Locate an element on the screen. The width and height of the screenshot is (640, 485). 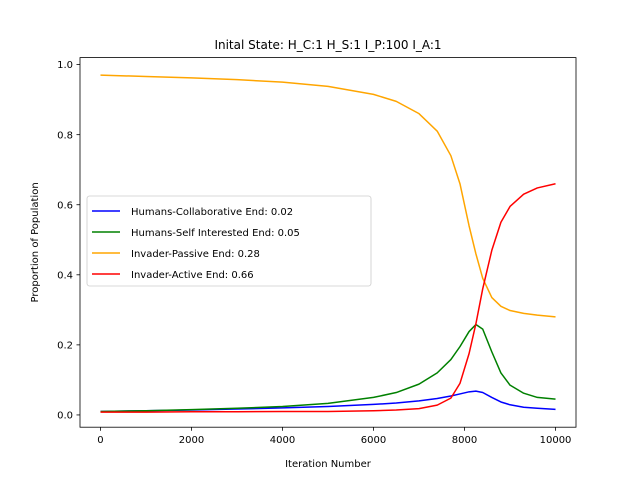
x-tick-label: 2000 is located at coordinates (191, 440).